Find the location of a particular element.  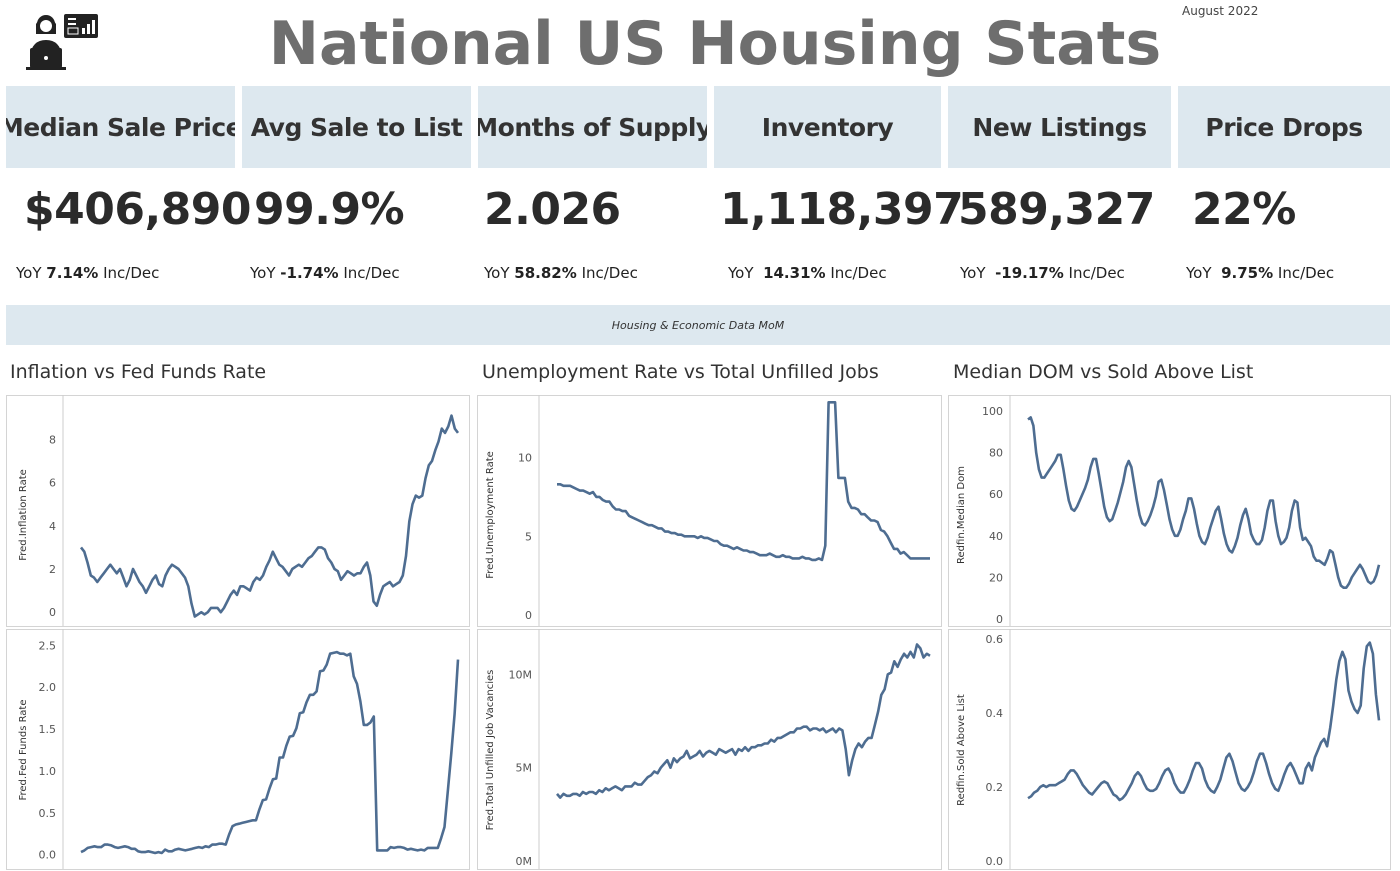

chart-1-tick-label: 1.0 is located at coordinates (48, 771).